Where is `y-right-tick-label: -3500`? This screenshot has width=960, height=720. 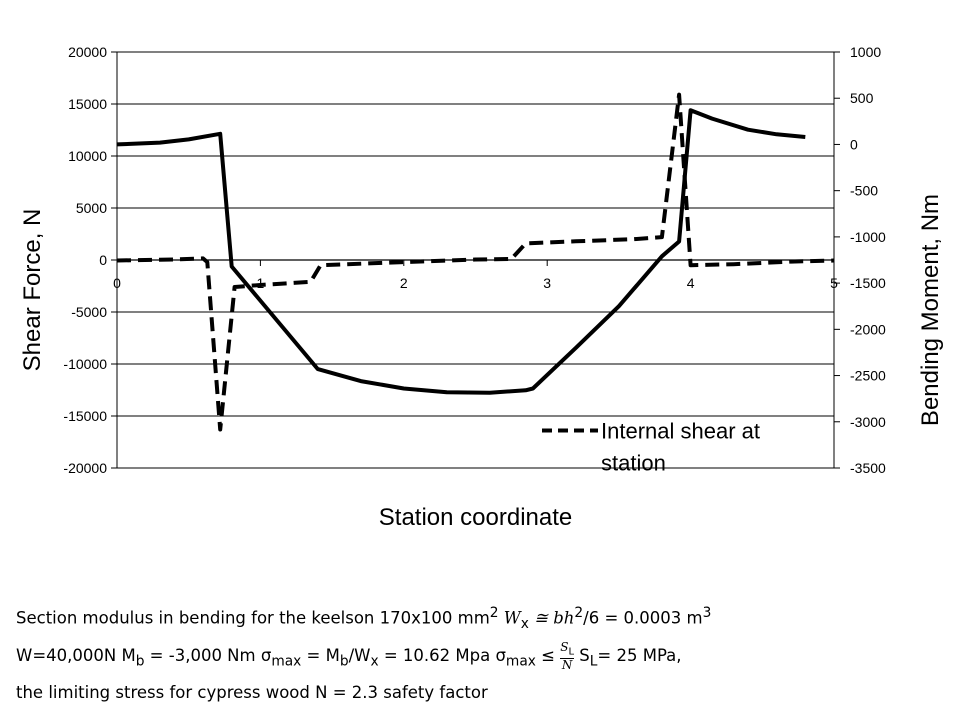 y-right-tick-label: -3500 is located at coordinates (868, 468).